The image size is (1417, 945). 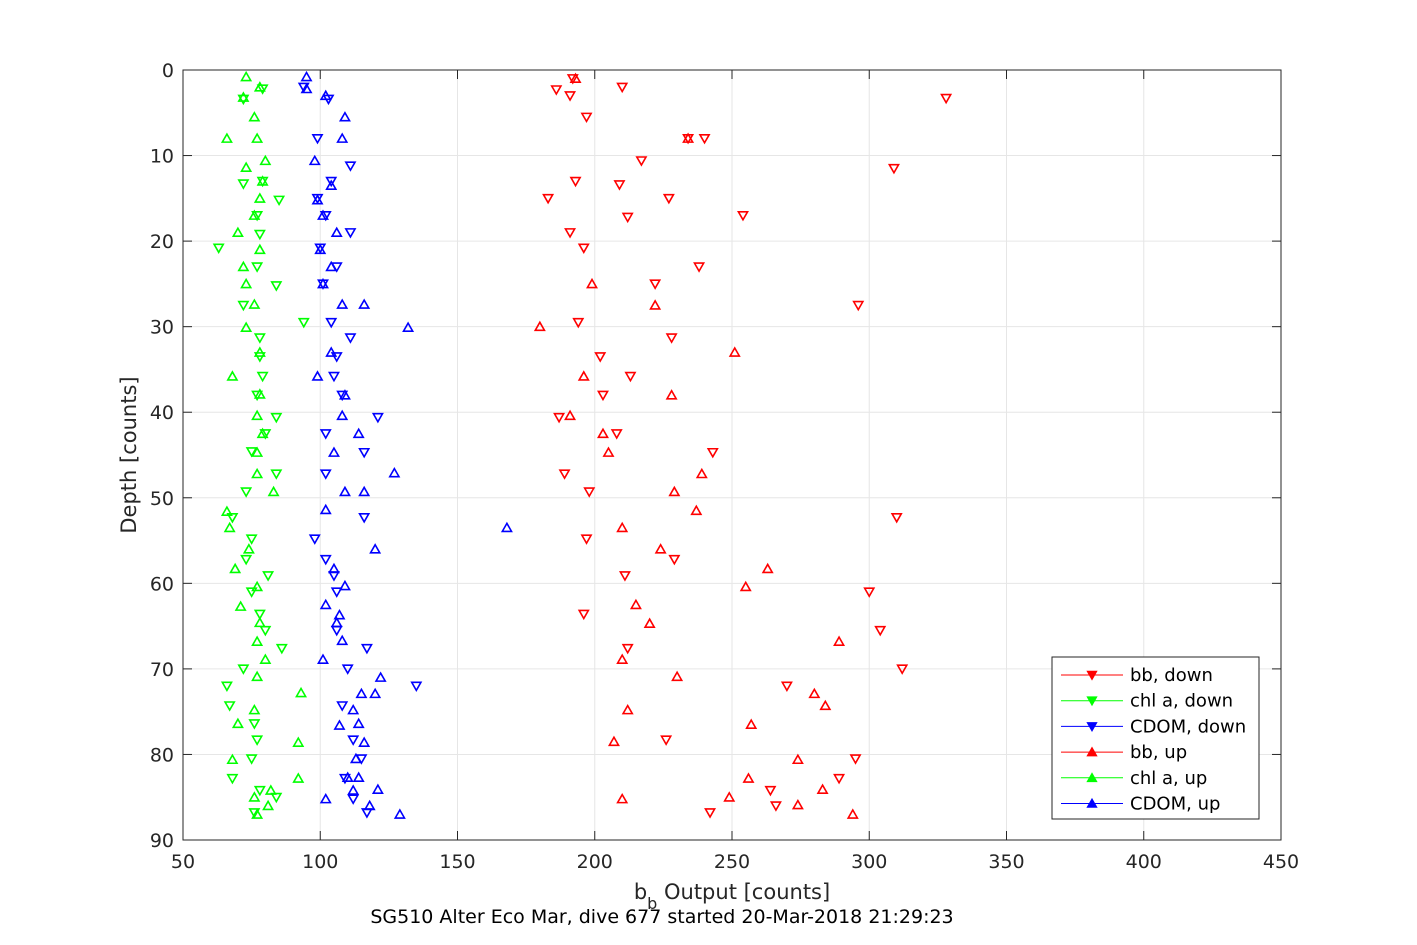 What do you see at coordinates (1171, 675) in the screenshot?
I see `legend-label: bb, down` at bounding box center [1171, 675].